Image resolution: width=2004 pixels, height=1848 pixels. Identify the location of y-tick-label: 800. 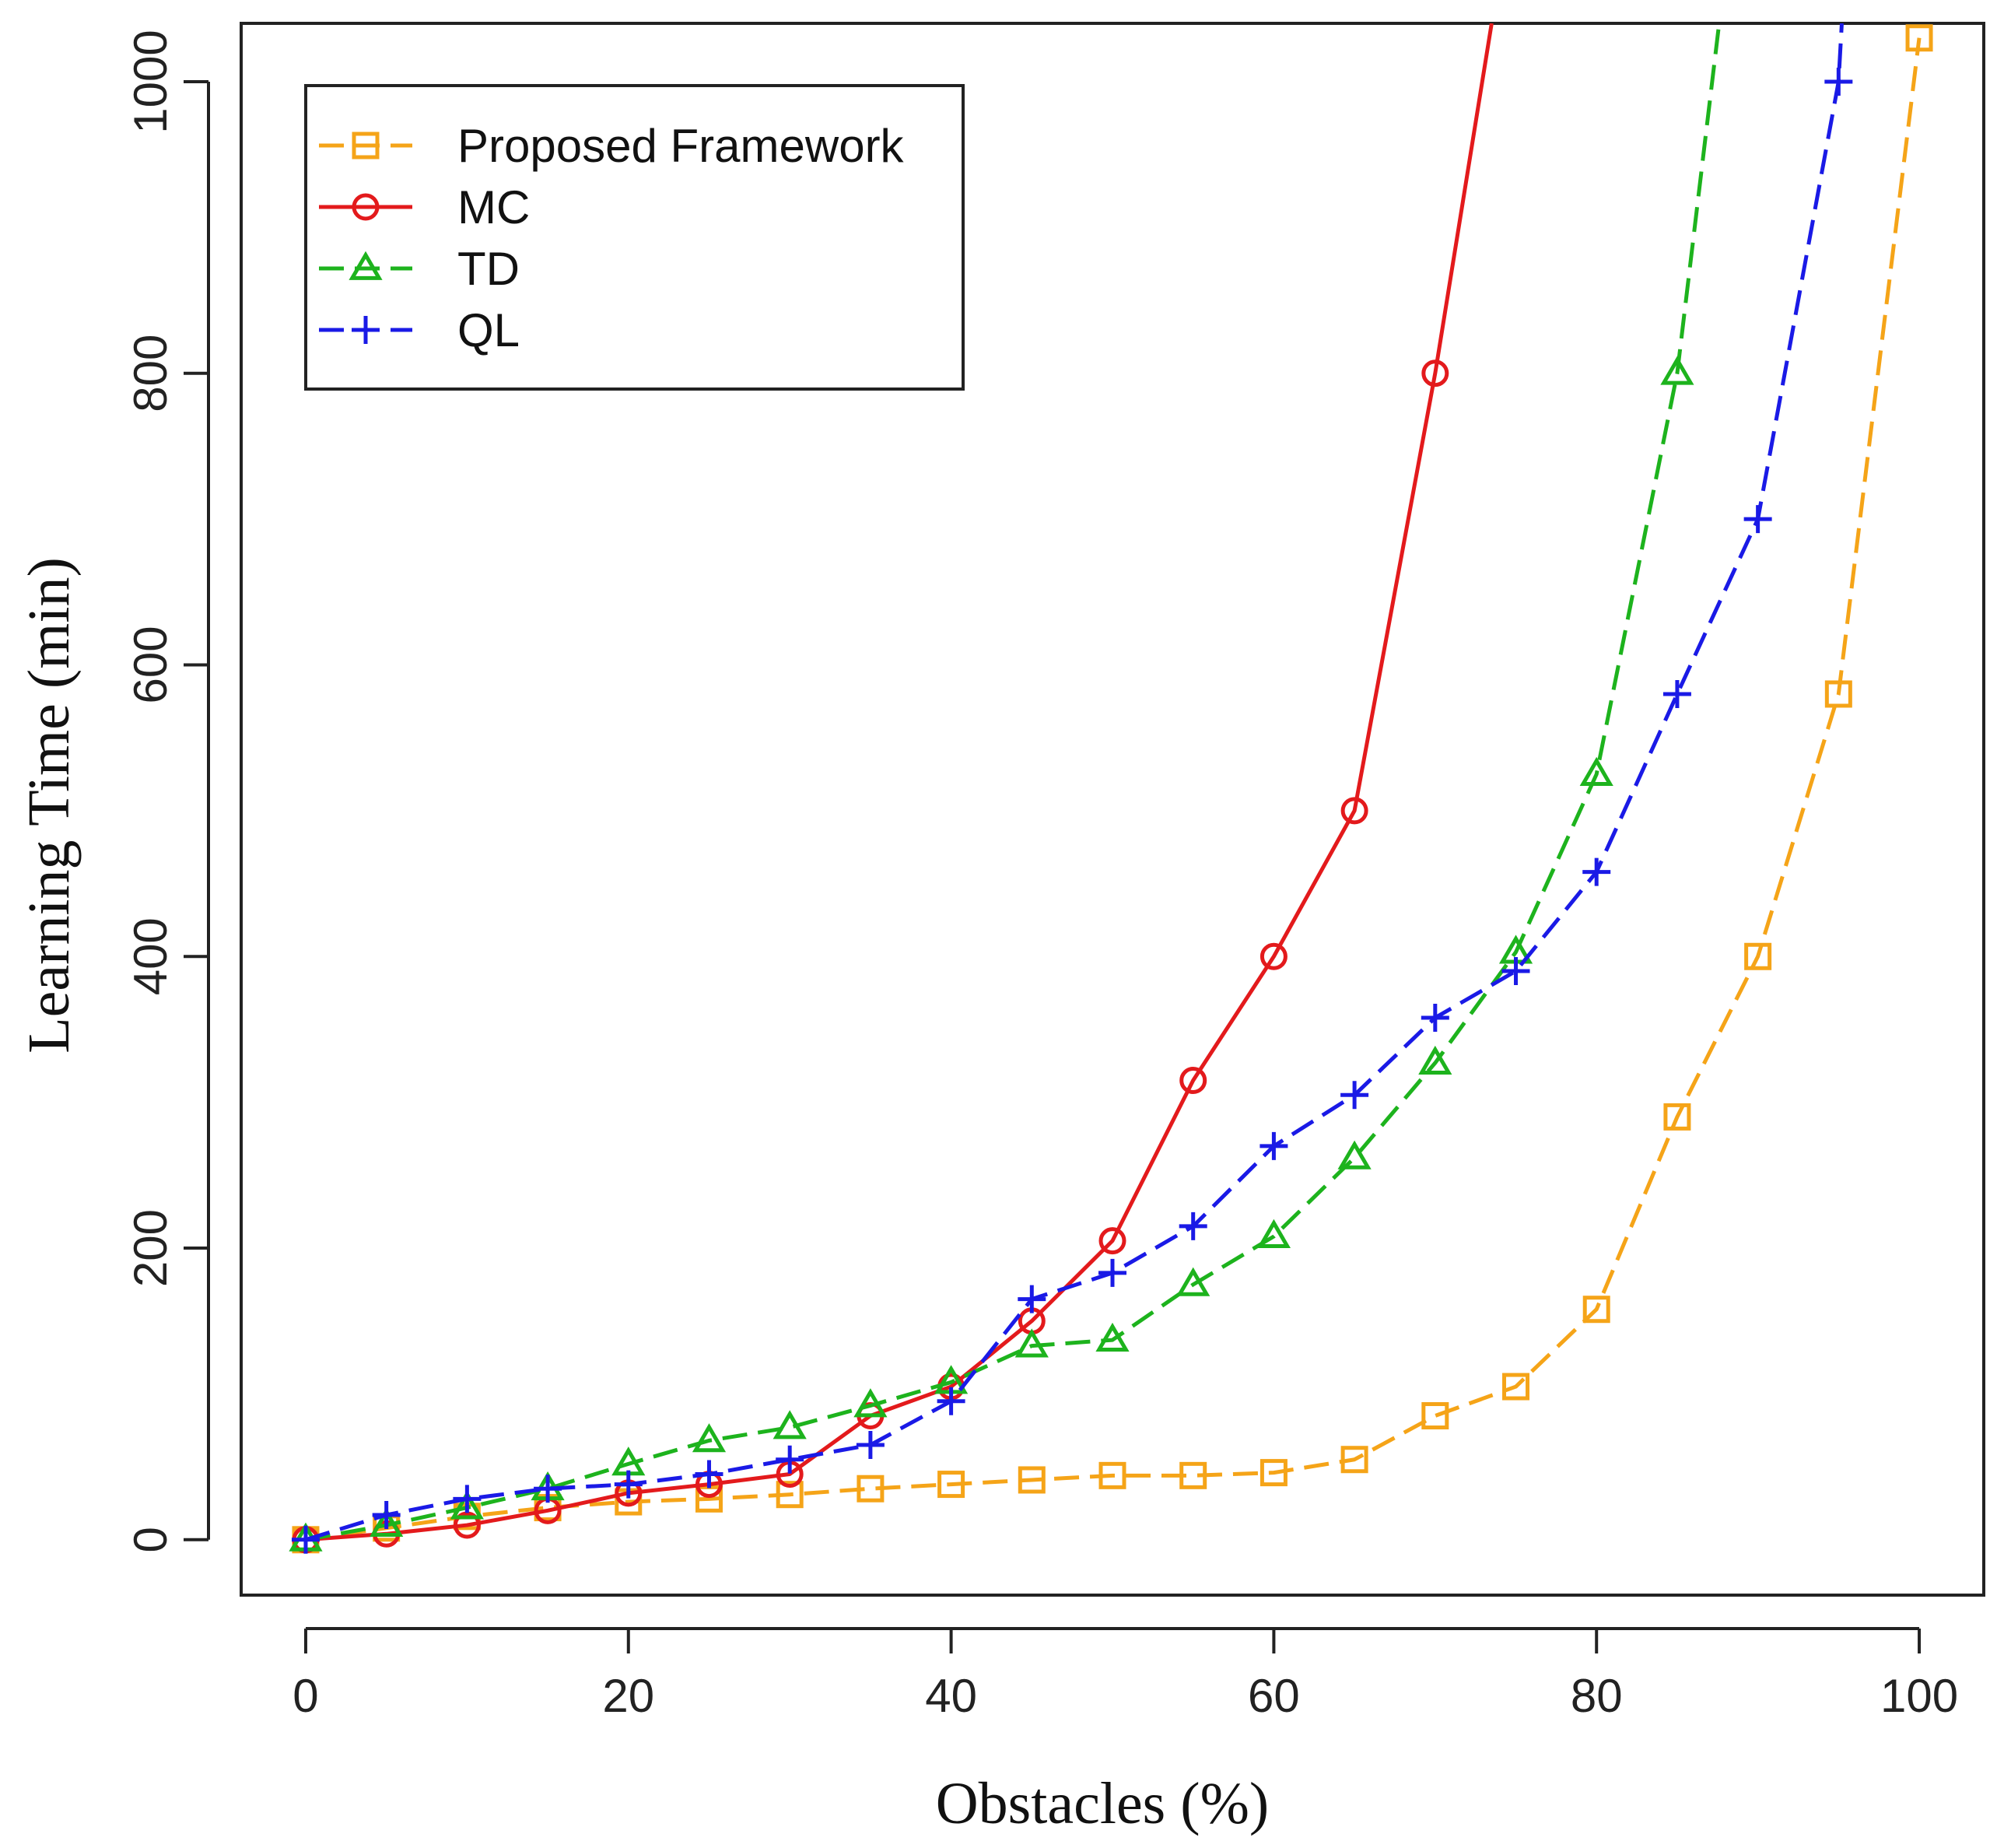
(150, 373).